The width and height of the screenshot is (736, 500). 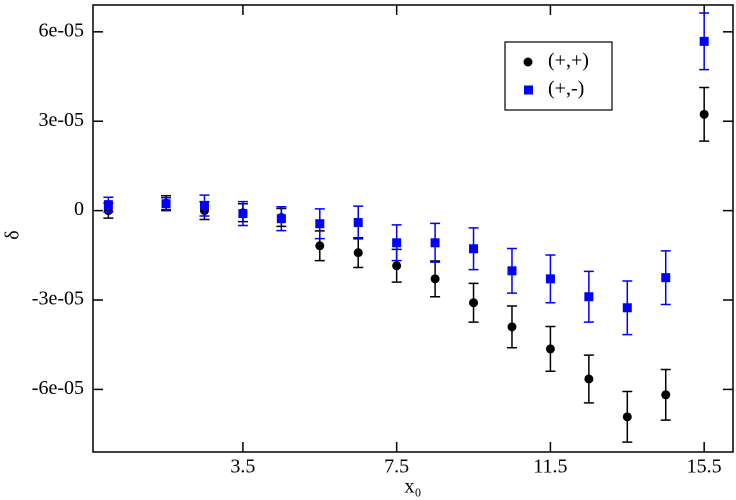 I want to click on legend-box, so click(x=558, y=76).